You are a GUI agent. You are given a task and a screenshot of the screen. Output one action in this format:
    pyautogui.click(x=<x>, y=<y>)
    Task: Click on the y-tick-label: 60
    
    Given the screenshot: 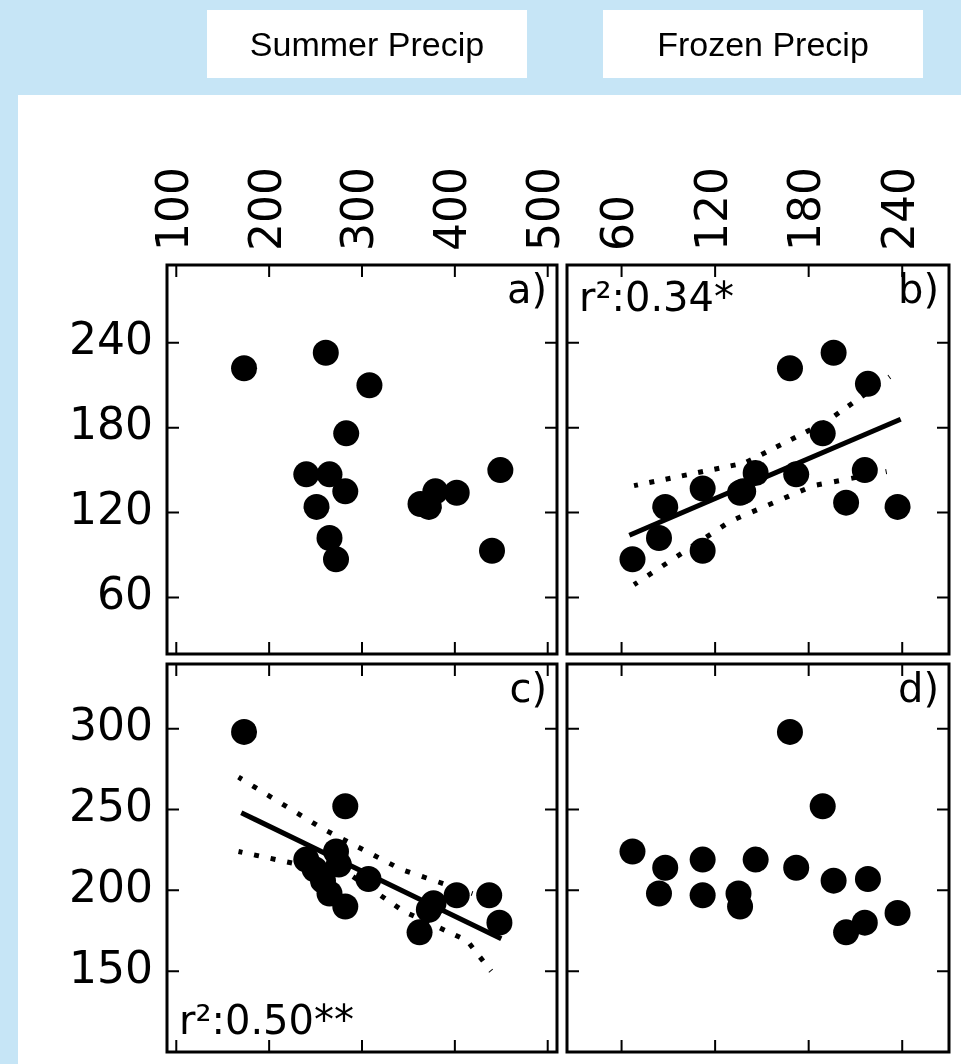 What is the action you would take?
    pyautogui.click(x=125, y=593)
    